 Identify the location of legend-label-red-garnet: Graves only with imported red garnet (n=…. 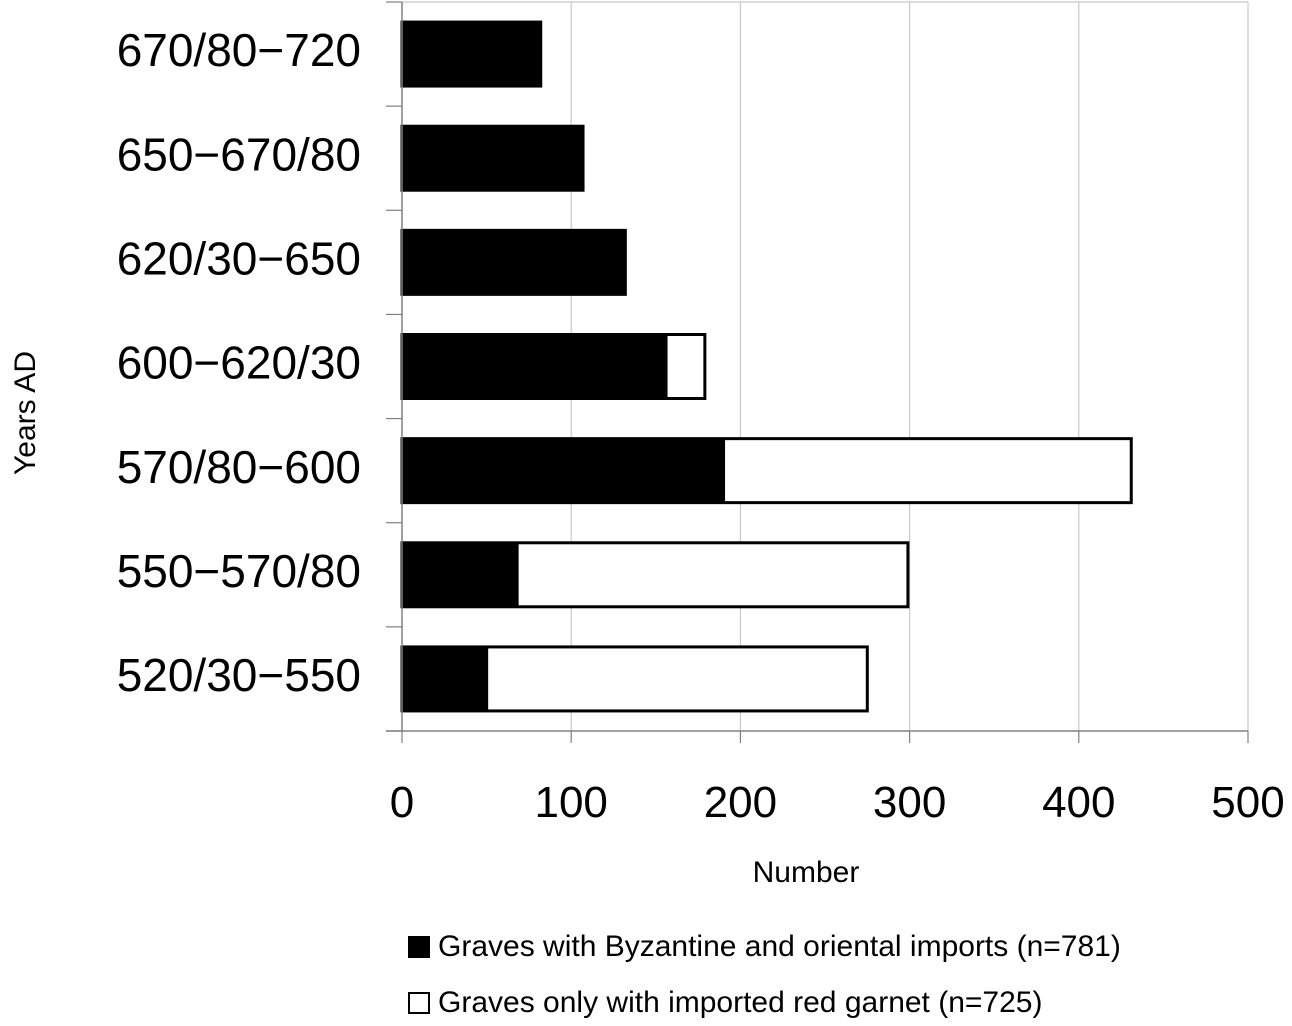
(740, 1002).